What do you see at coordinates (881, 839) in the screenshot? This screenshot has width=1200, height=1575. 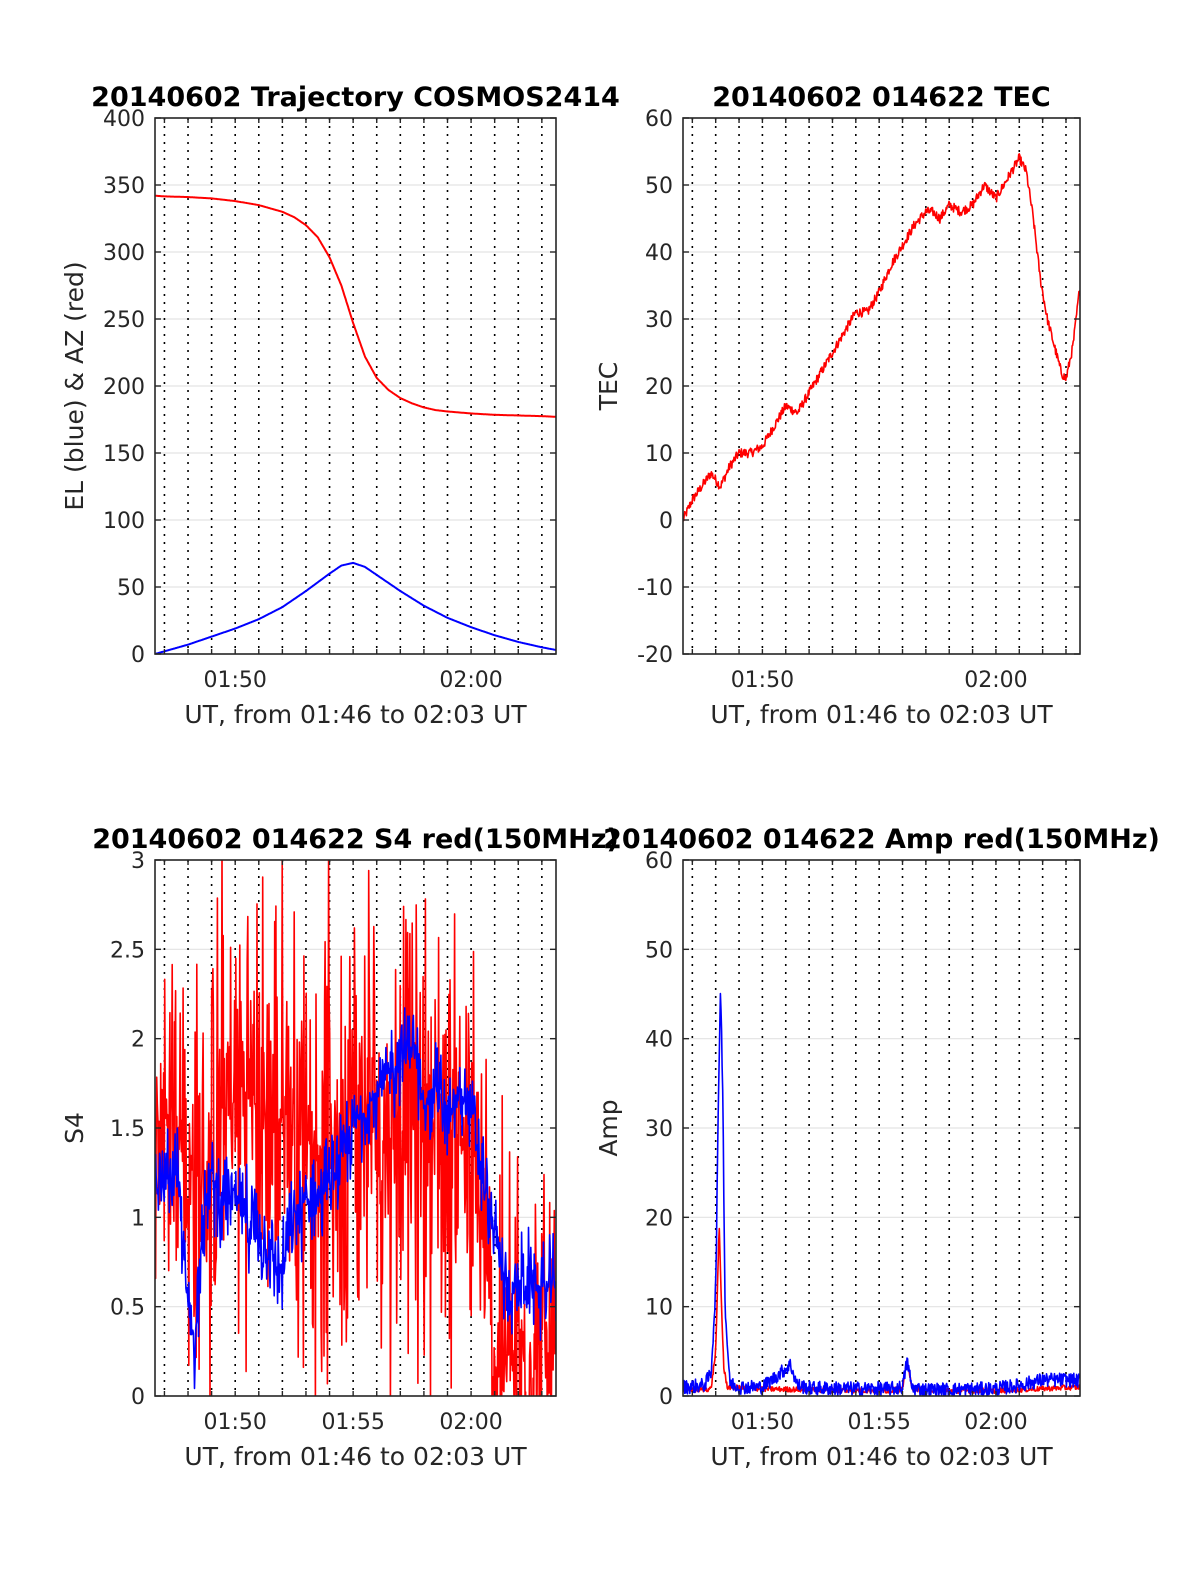 I see `chart-title: 20140602 014622 Amp red(150MHz)` at bounding box center [881, 839].